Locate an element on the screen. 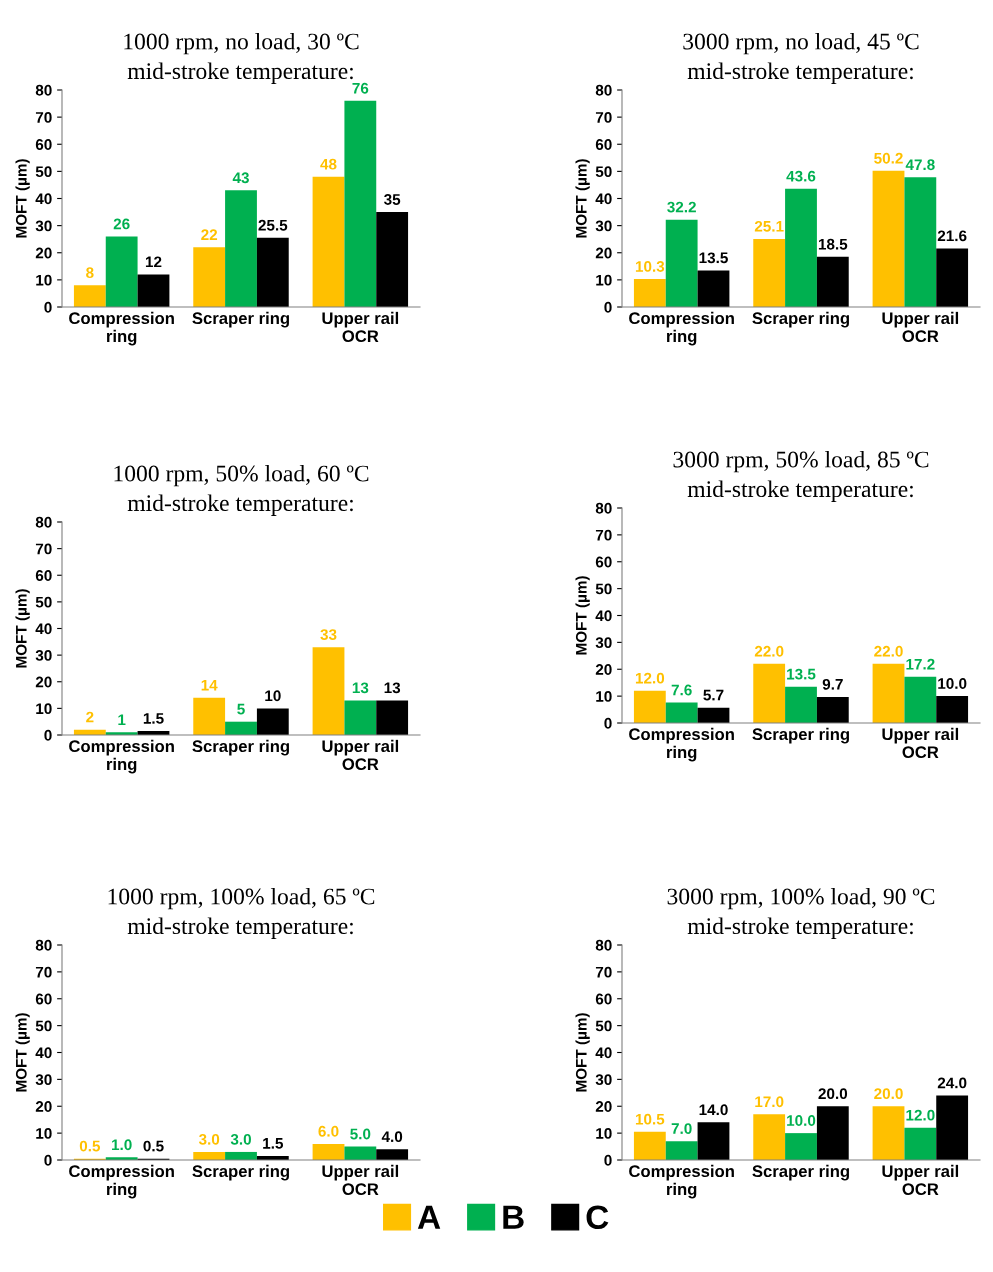 Image resolution: width=993 pixels, height=1272 pixels. data-label: 17.2 is located at coordinates (920, 664).